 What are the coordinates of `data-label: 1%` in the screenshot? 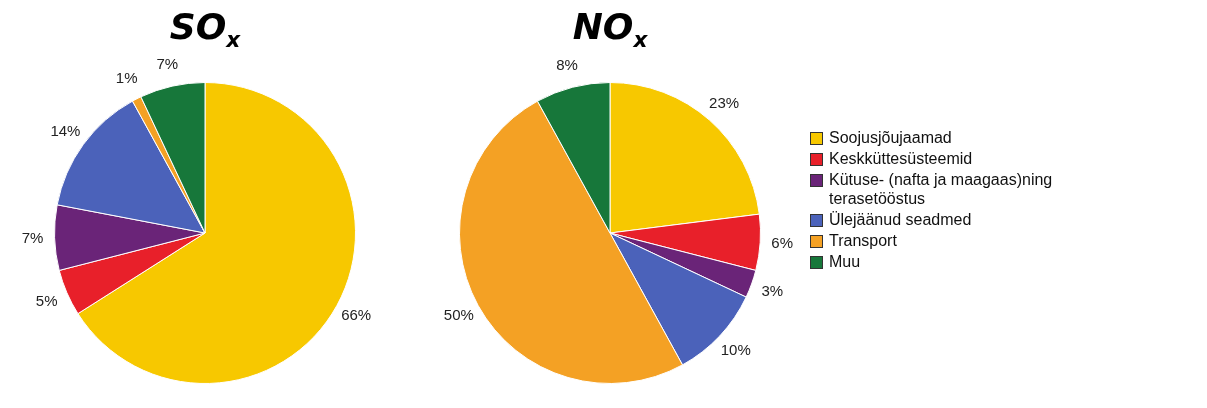 It's located at (126, 78).